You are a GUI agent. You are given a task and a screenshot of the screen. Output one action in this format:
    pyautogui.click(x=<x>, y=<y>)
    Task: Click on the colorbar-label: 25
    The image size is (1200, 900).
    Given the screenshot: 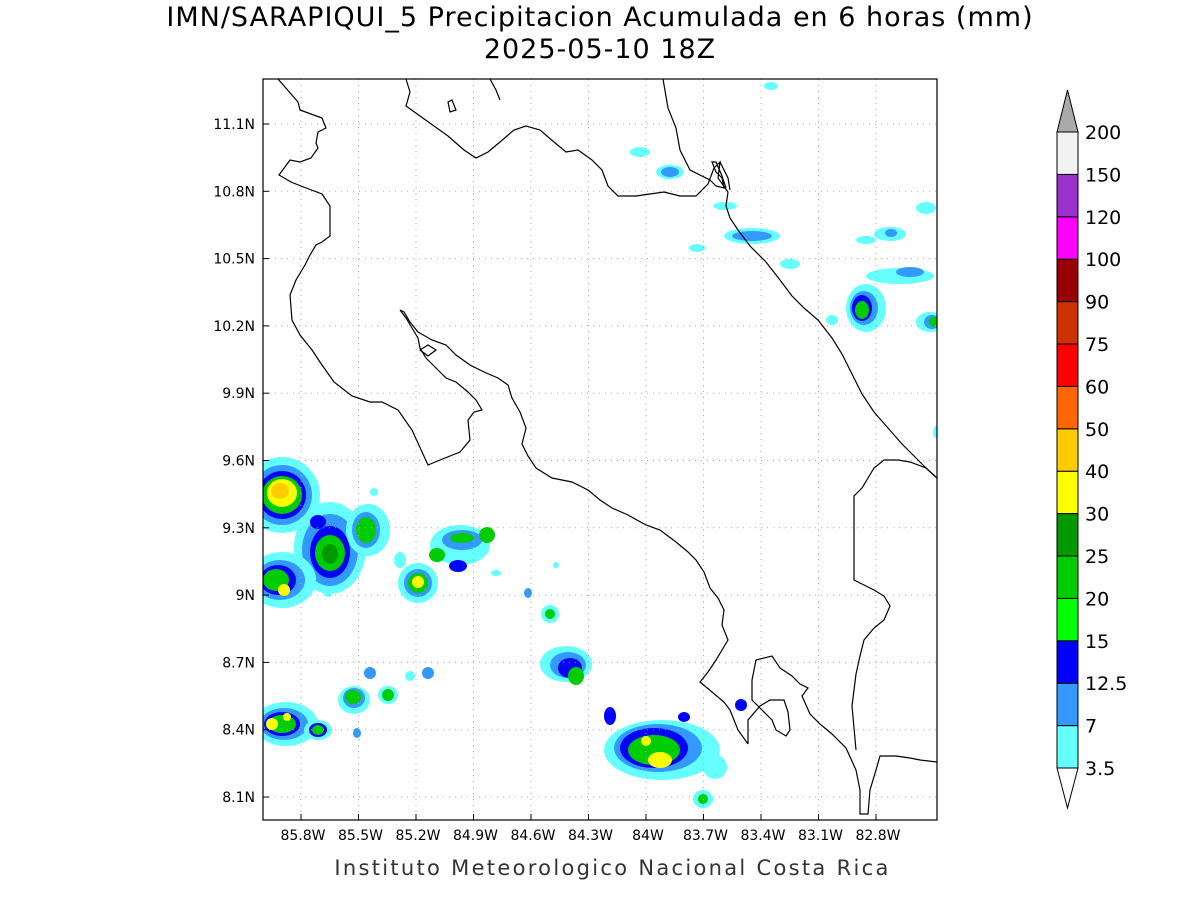 What is the action you would take?
    pyautogui.click(x=1097, y=557)
    